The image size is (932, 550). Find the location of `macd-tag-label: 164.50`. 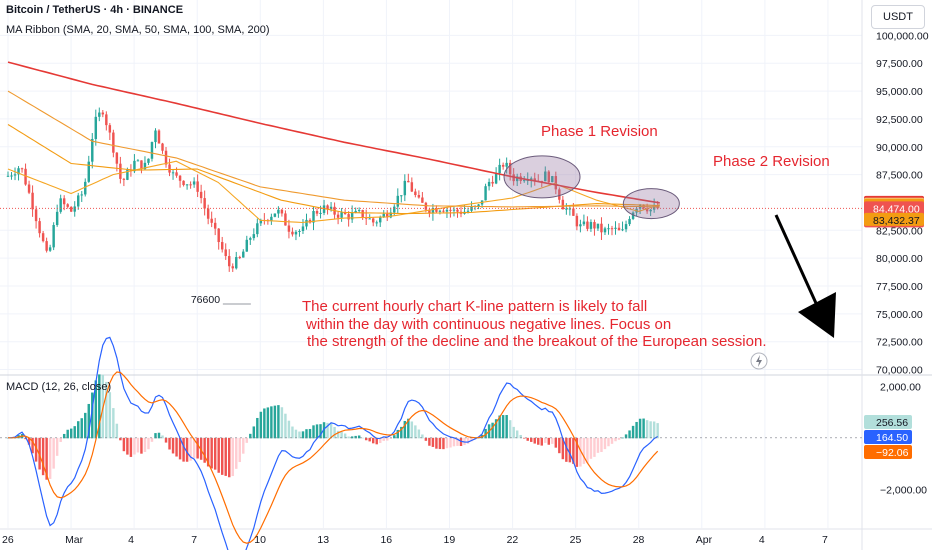

macd-tag-label: 164.50 is located at coordinates (892, 438).